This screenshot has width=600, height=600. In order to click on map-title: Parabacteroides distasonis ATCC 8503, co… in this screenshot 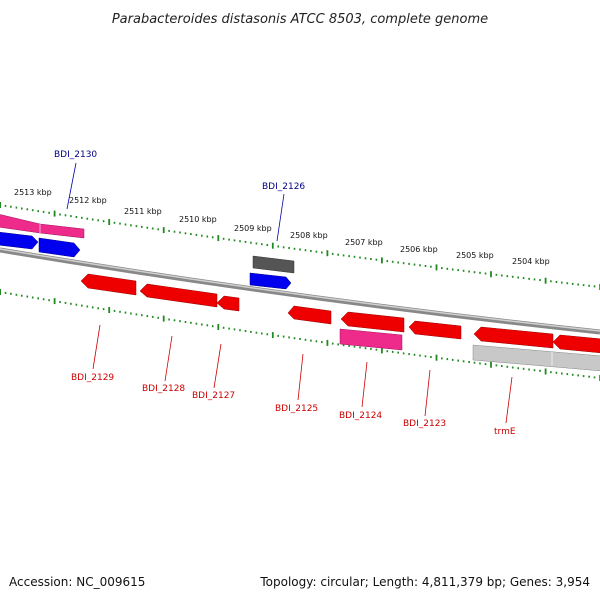, I will do `click(300, 19)`.